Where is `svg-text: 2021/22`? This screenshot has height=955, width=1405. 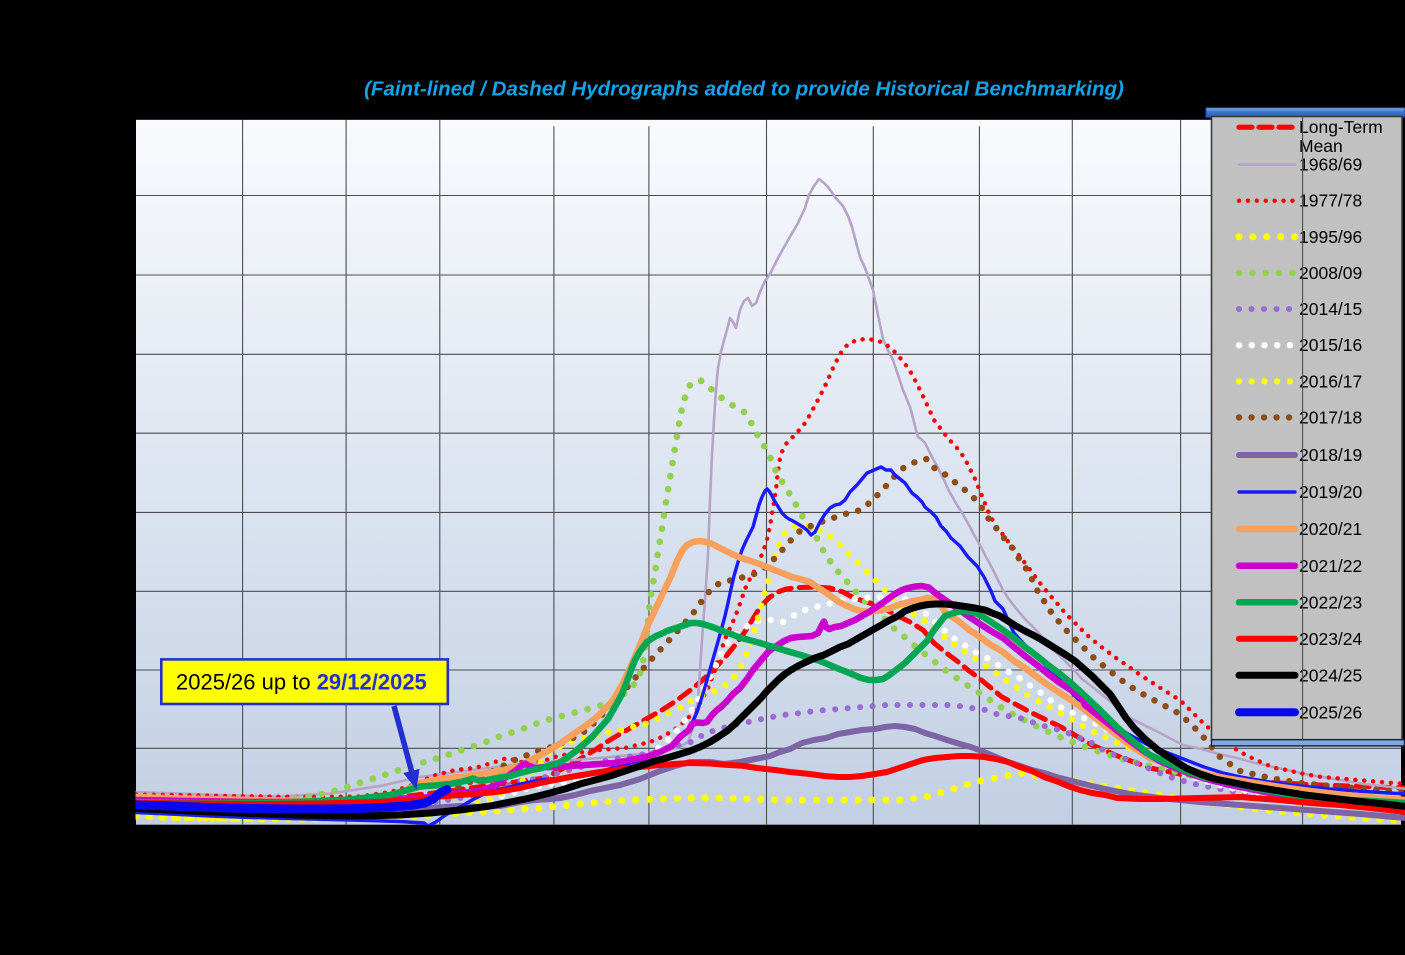
svg-text: 2021/22 is located at coordinates (1330, 566).